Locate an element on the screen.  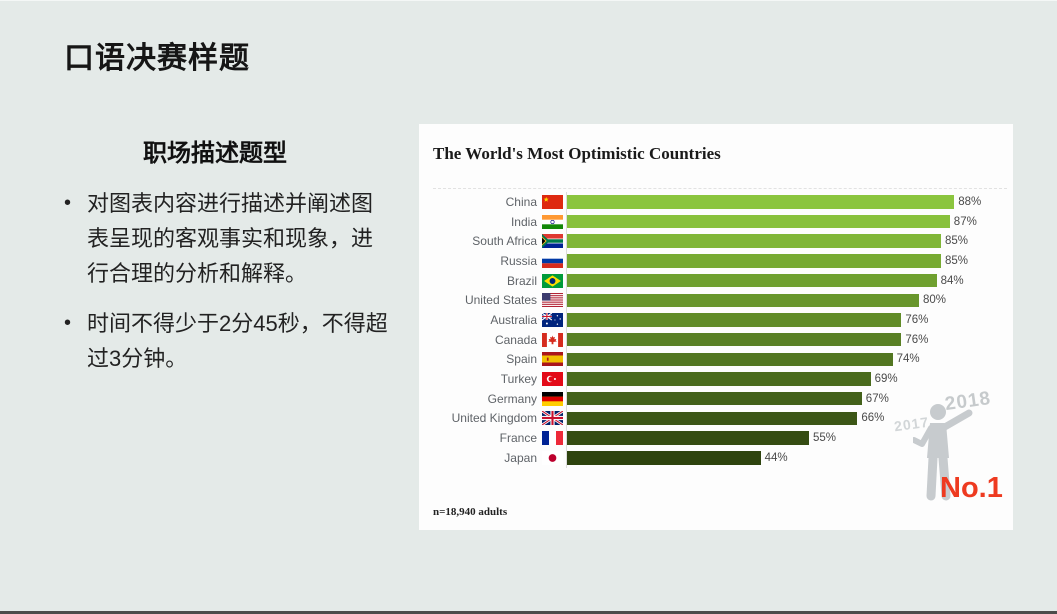
chart-row: Germany 67% is located at coordinates (720, 398).